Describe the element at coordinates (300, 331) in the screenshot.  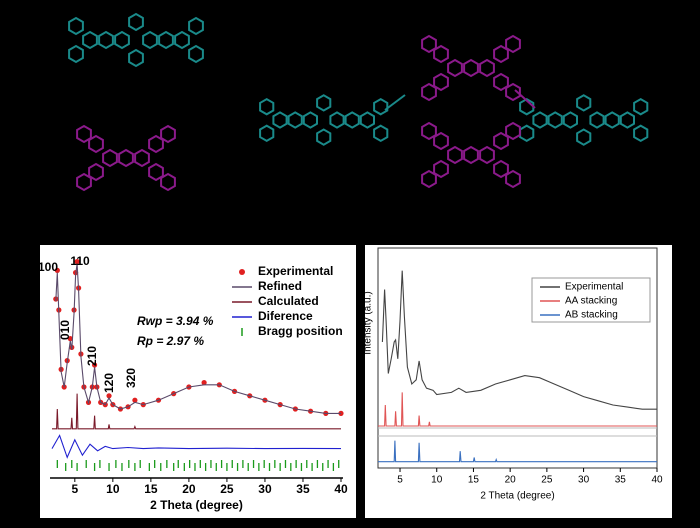
I see `legend-label: Bragg position` at that location.